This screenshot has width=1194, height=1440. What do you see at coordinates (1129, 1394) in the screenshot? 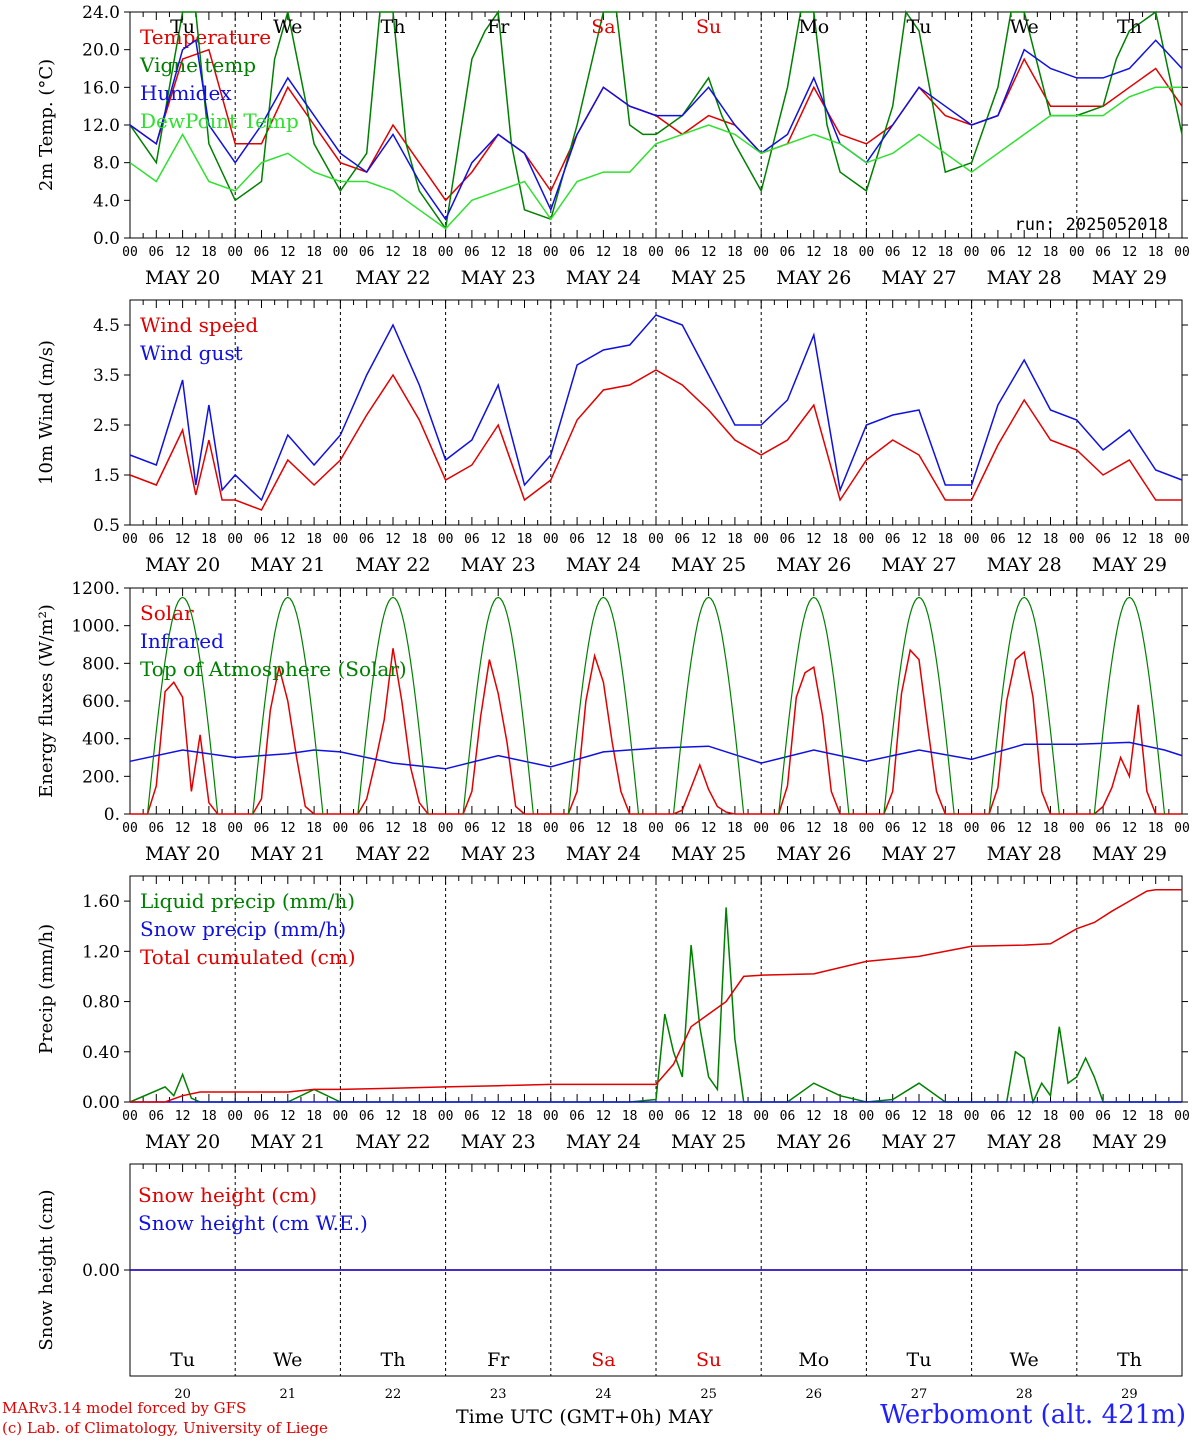
I see `day-number: 29` at bounding box center [1129, 1394].